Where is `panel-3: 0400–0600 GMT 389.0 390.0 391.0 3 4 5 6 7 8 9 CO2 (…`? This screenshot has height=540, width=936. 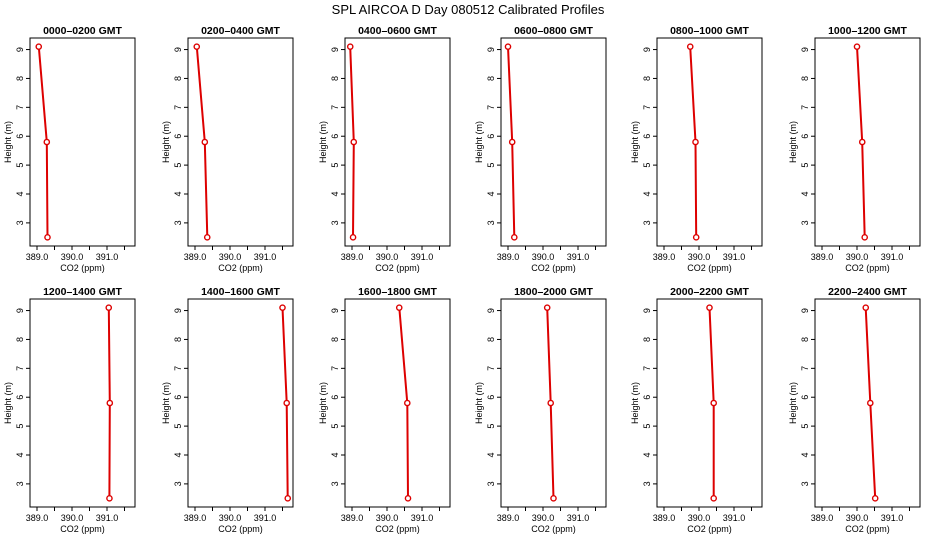 panel-3: 0400–0600 GMT 389.0 390.0 391.0 3 4 5 6 7 8 9 CO2 (… is located at coordinates (384, 149).